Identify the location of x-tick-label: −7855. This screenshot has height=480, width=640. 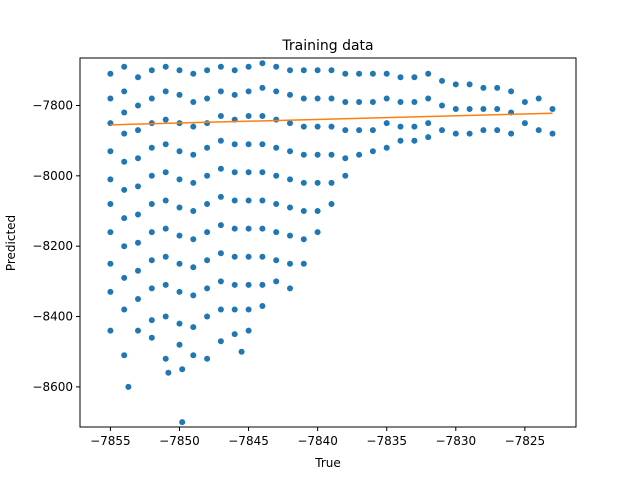
(110, 441).